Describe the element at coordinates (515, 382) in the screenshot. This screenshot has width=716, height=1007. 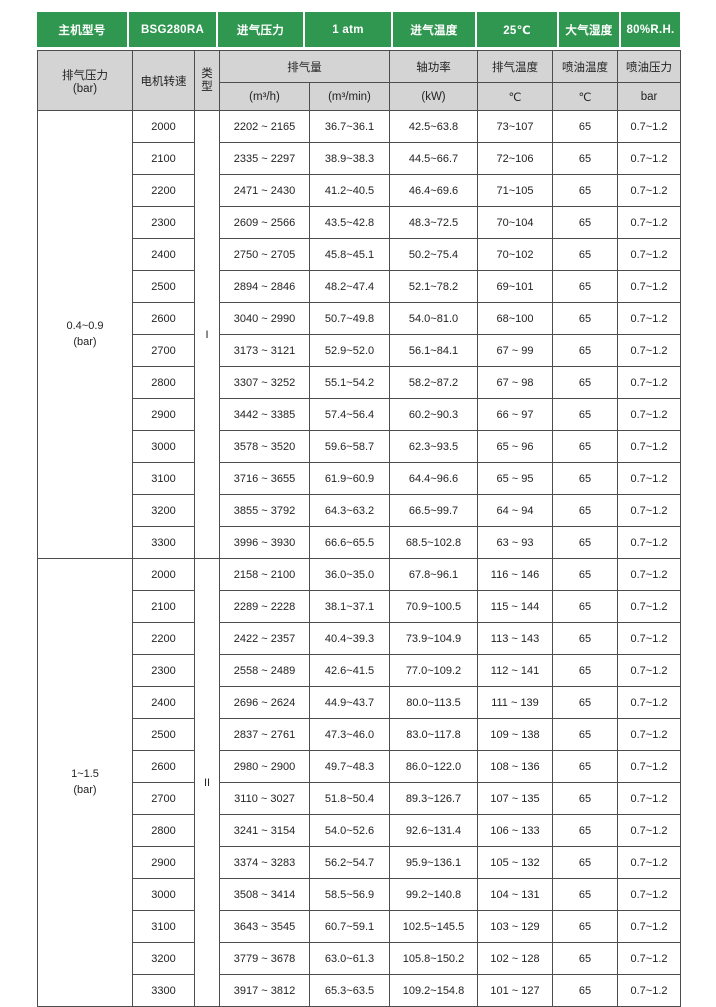
I see `cell-exhaust-temp: 67 ~ 98` at that location.